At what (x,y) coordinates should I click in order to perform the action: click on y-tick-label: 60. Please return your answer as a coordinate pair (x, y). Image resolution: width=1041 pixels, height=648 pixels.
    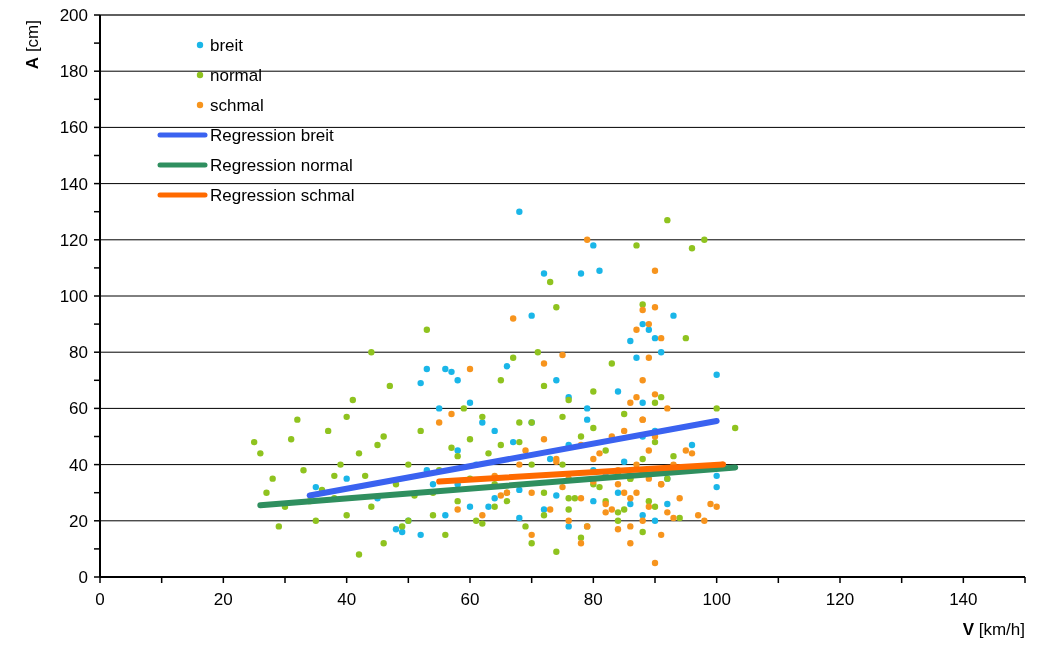
    Looking at the image, I should click on (78, 409).